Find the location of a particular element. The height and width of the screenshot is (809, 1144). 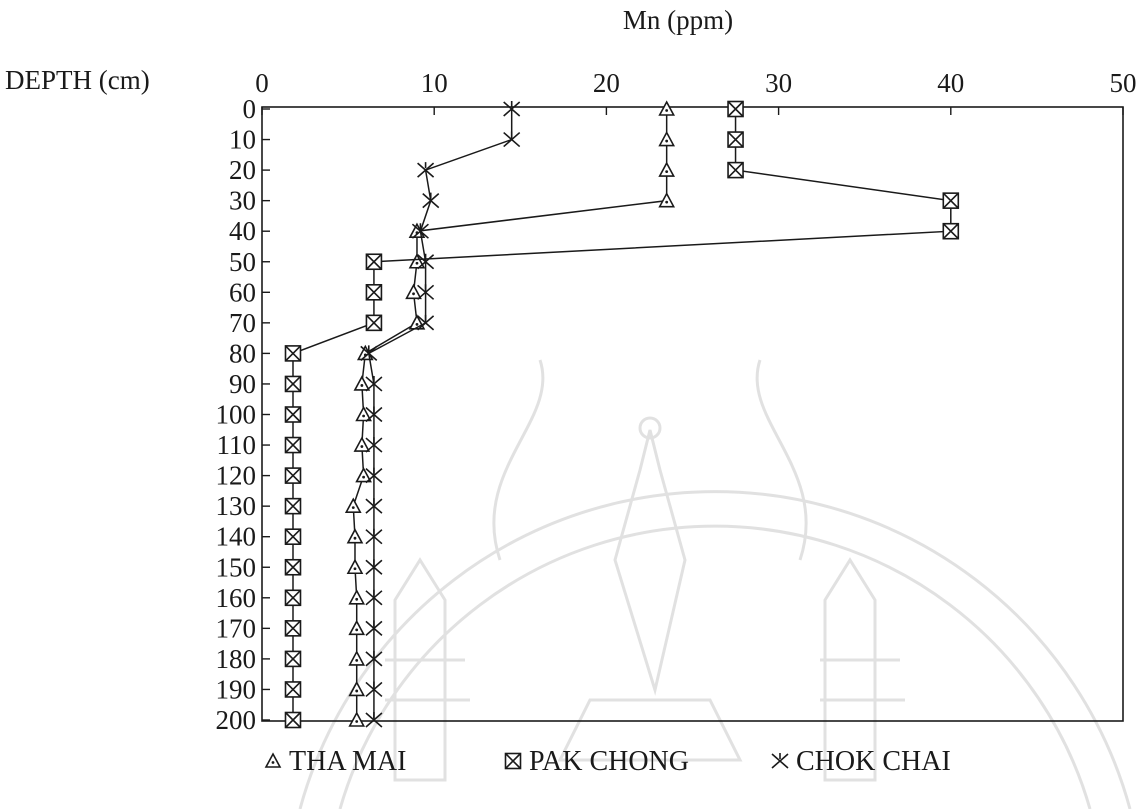

y-tick-label: 60 is located at coordinates (242, 292).